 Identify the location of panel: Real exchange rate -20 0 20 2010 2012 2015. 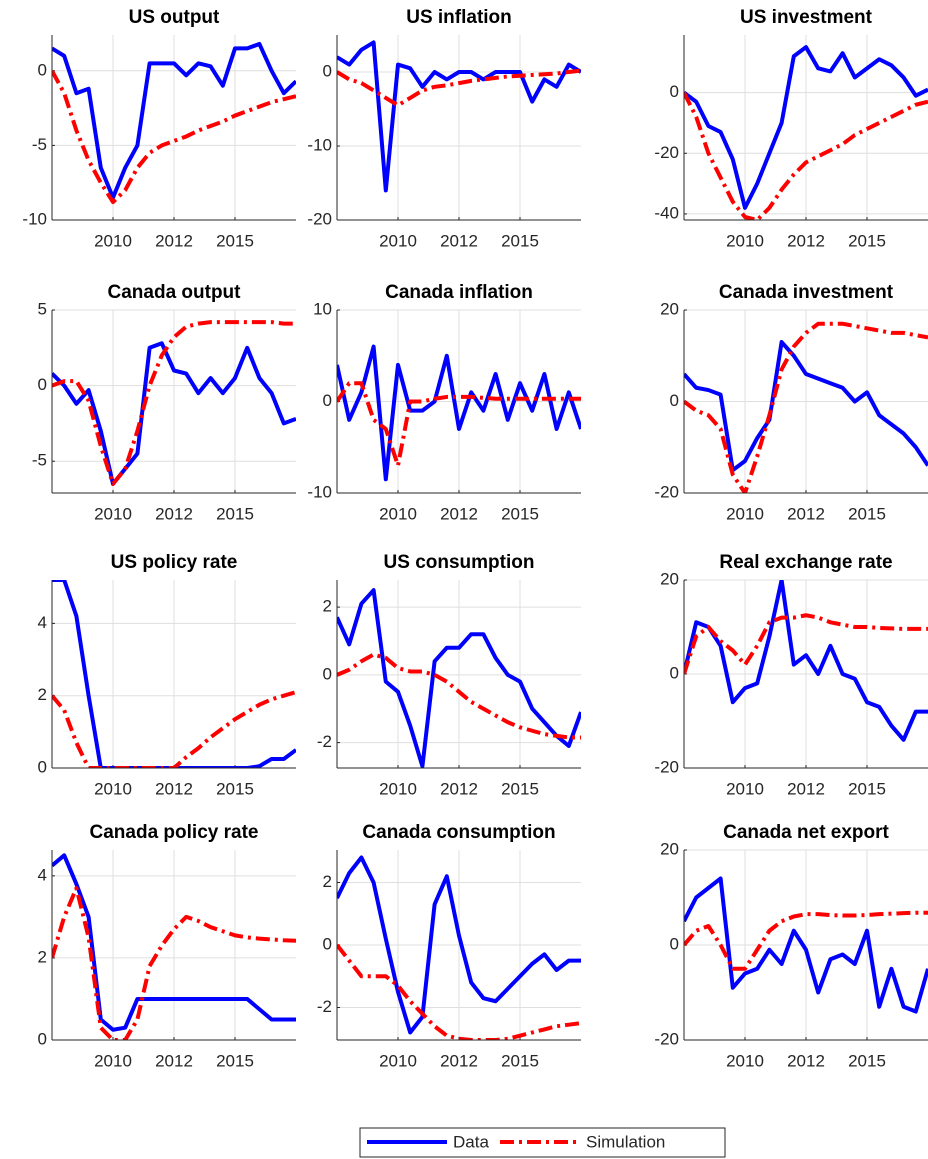
(791, 675).